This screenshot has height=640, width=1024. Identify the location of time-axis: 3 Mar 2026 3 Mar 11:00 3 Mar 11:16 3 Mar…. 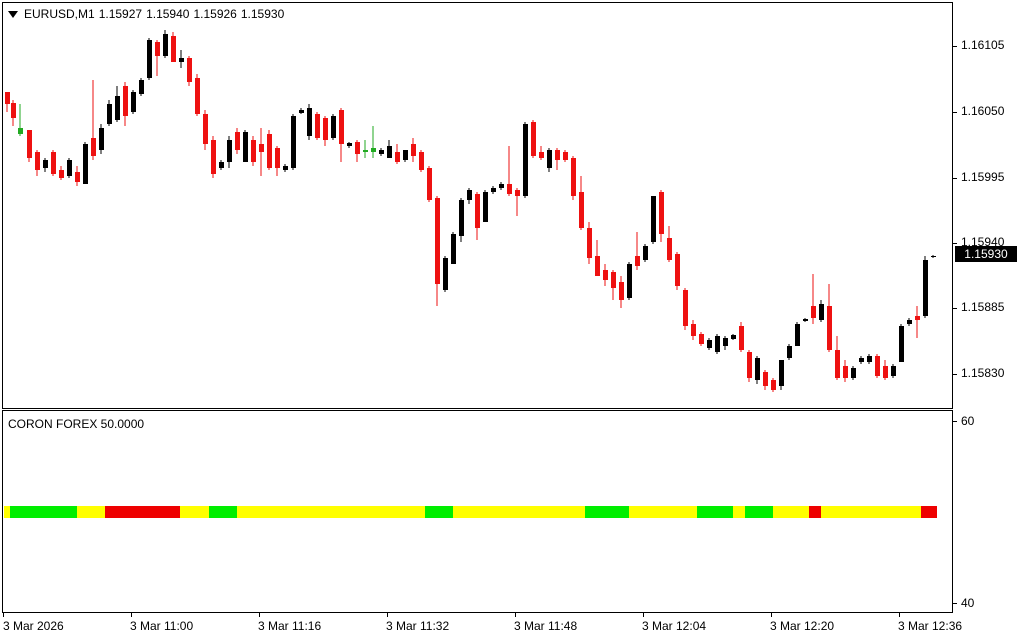
(512, 626).